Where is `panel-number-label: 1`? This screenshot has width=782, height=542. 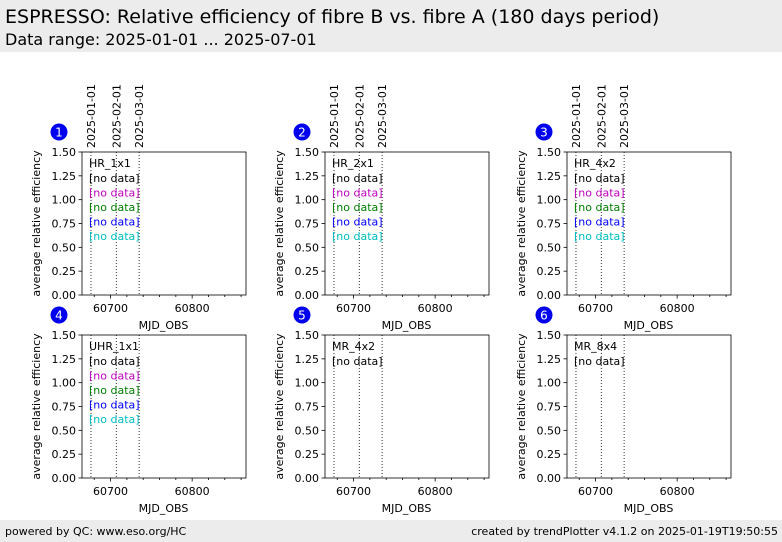
panel-number-label: 1 is located at coordinates (59, 133).